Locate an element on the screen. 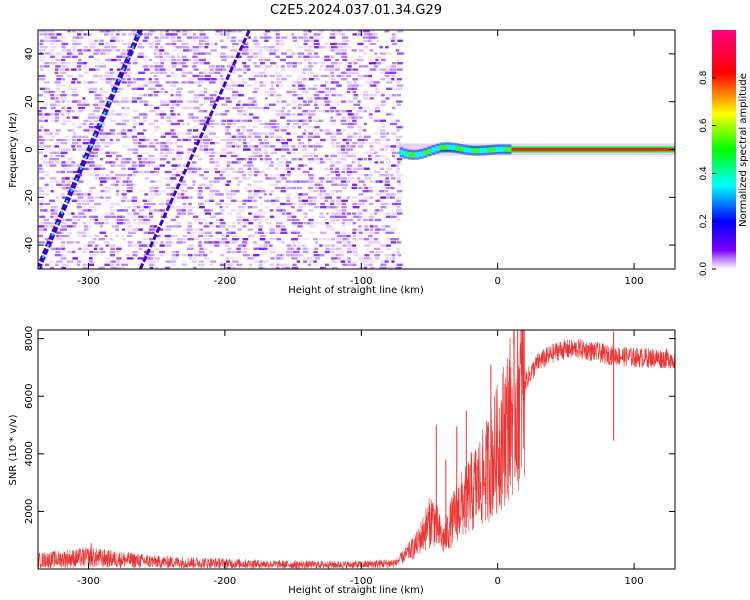 The height and width of the screenshot is (600, 750). carrier-core is located at coordinates (557, 149).